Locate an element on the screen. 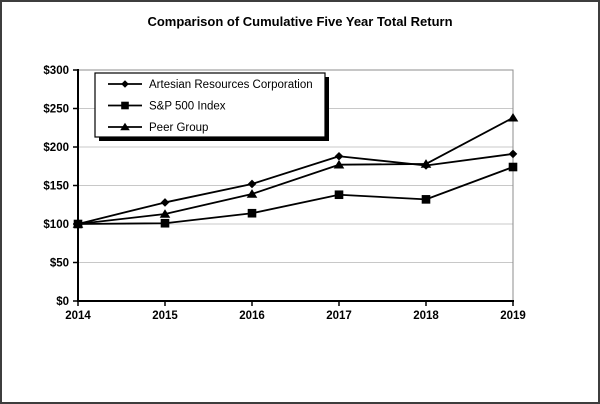  x-tick-label: 2016 is located at coordinates (252, 316).